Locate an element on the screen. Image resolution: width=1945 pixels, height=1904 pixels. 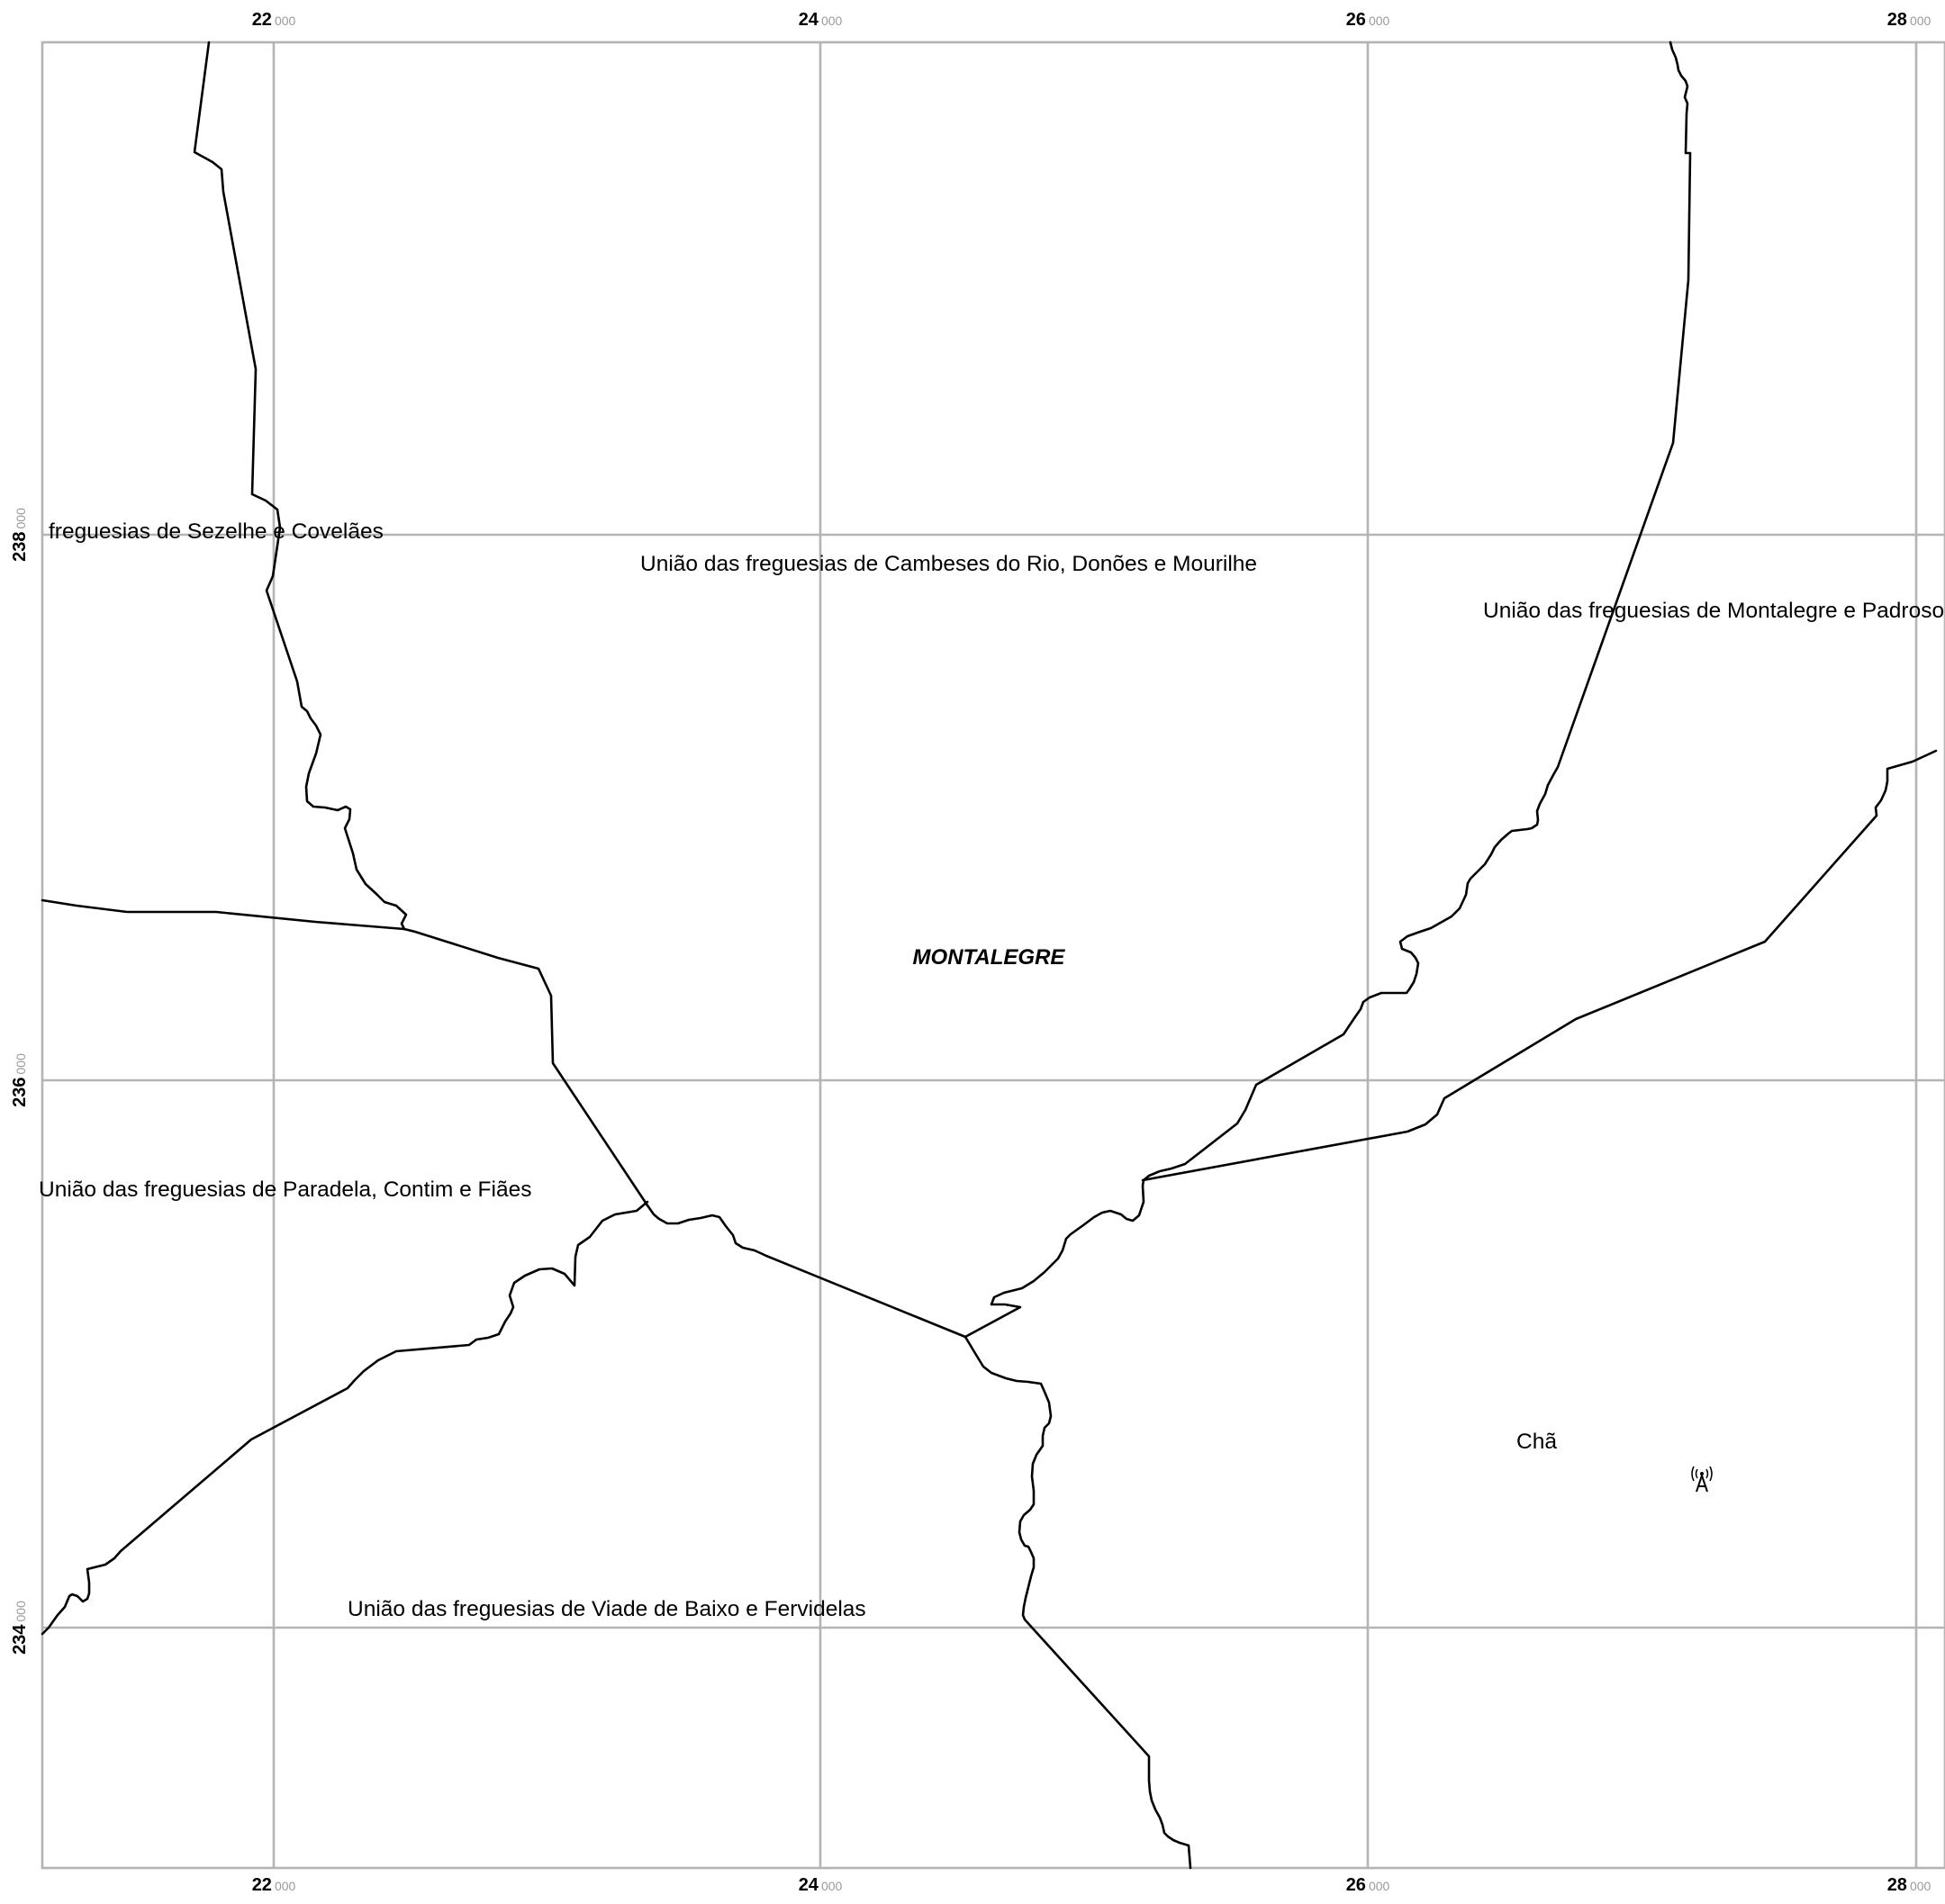
x-tick-bottom-22000: 22 000 is located at coordinates (274, 1885).